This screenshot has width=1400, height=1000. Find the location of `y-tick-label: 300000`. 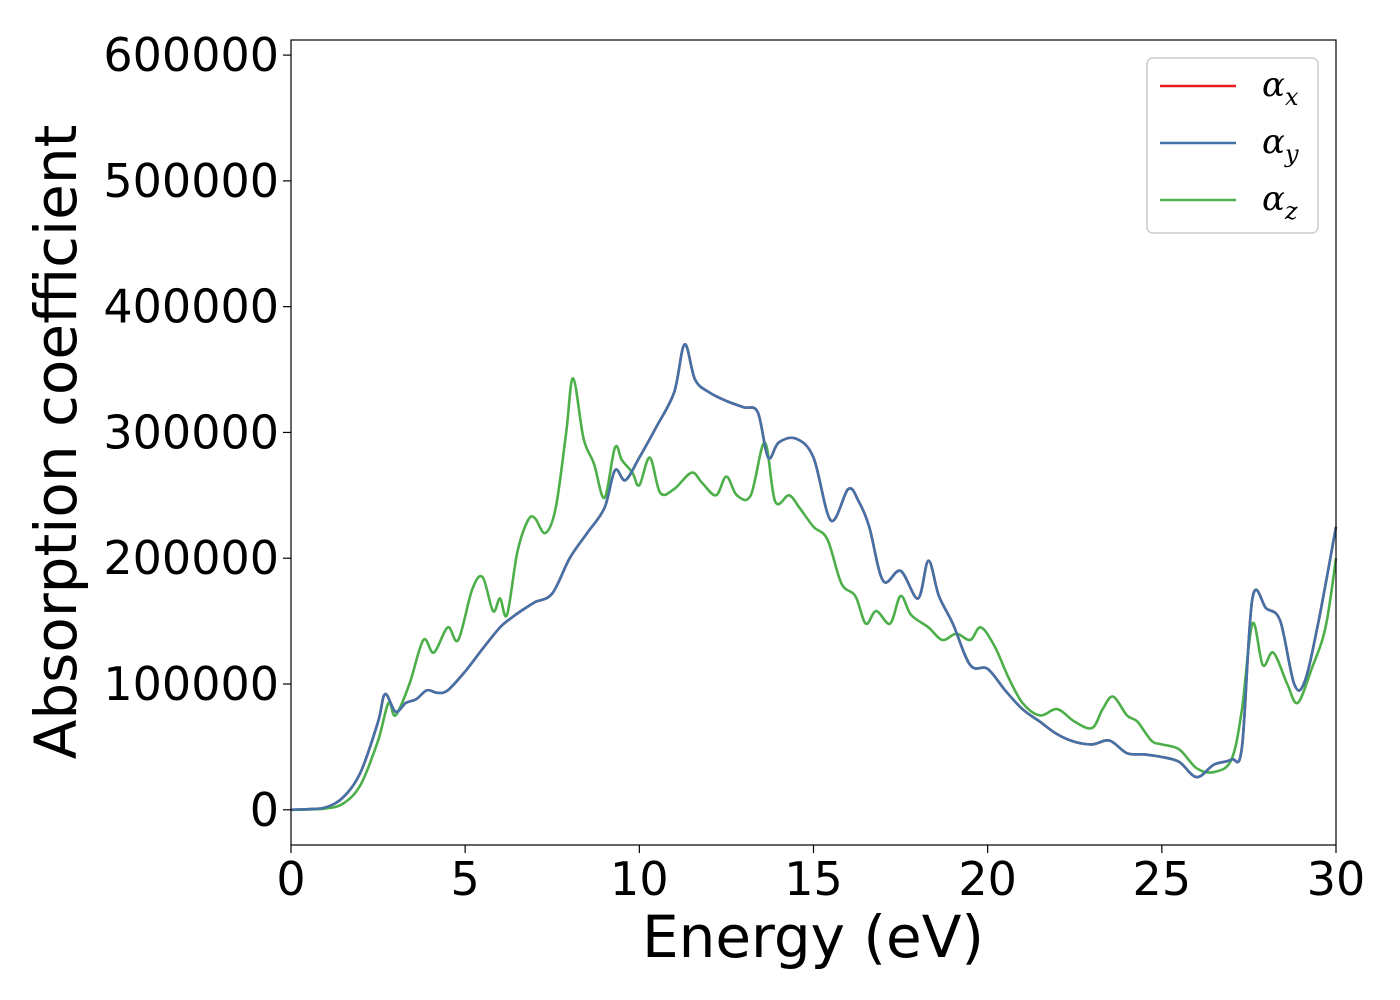

y-tick-label: 300000 is located at coordinates (191, 432).